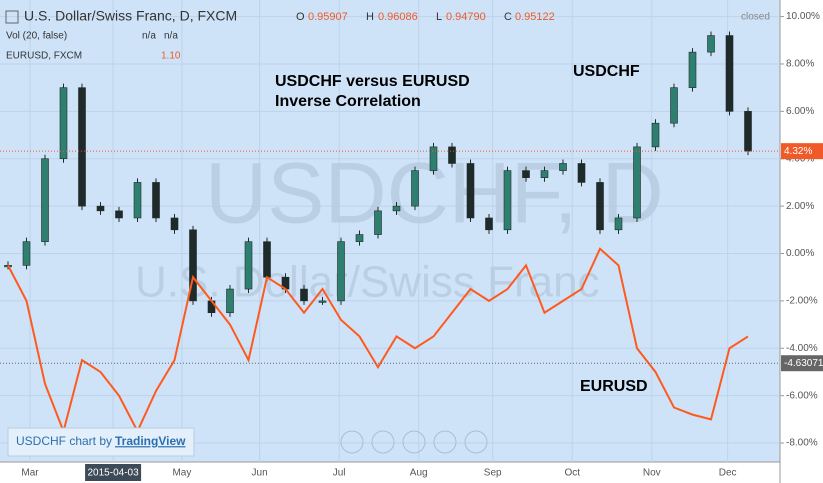 Image resolution: width=823 pixels, height=483 pixels. Describe the element at coordinates (802, 348) in the screenshot. I see `y-tick-label: -4.00%` at that location.